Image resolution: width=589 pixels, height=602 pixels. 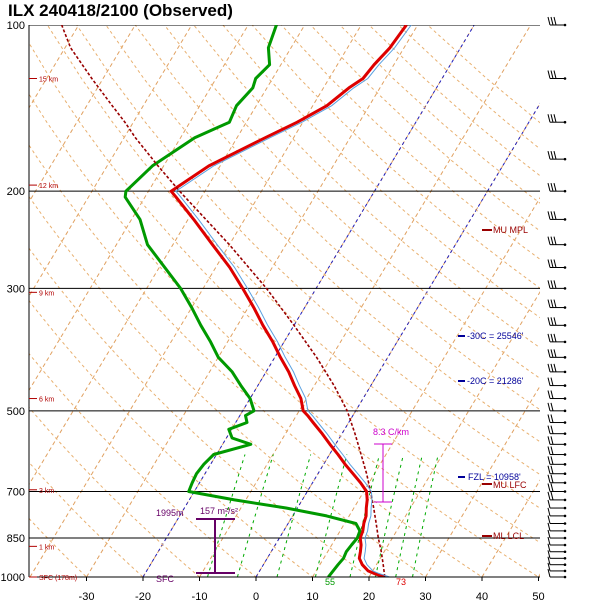 What do you see at coordinates (48, 186) in the screenshot?
I see `height-label: 12 km` at bounding box center [48, 186].